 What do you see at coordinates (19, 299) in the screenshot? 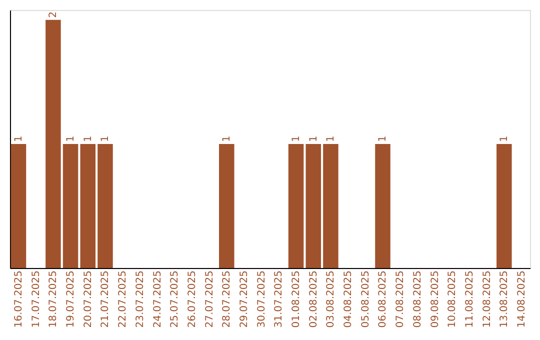
I see `x-tick-label: 16.07.2025` at bounding box center [19, 299].